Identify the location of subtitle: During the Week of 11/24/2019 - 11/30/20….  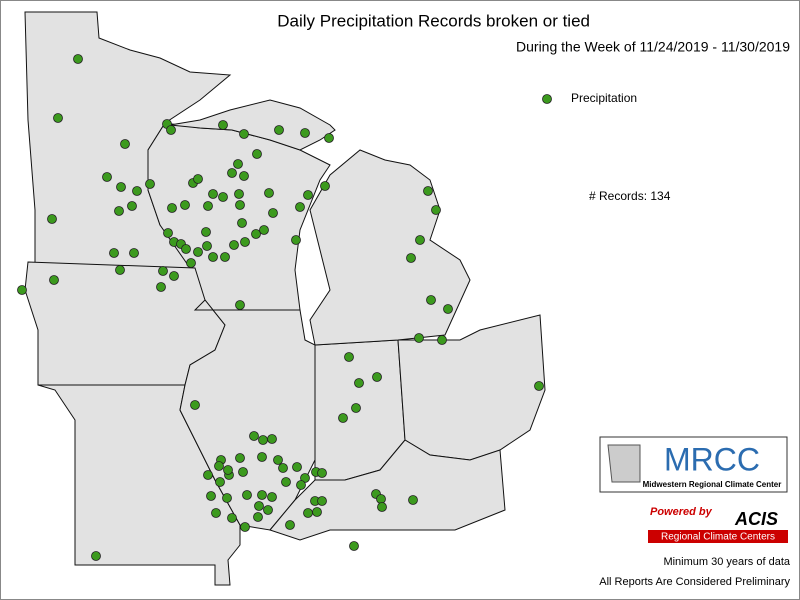
(653, 47).